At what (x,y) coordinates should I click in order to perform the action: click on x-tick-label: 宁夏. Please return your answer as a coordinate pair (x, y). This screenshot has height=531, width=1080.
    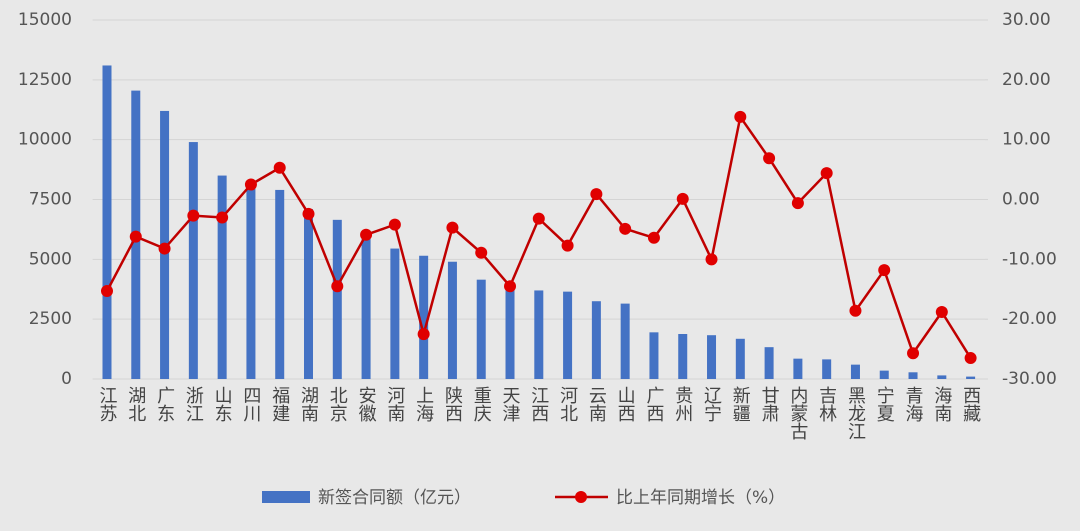
    Looking at the image, I should click on (884, 404).